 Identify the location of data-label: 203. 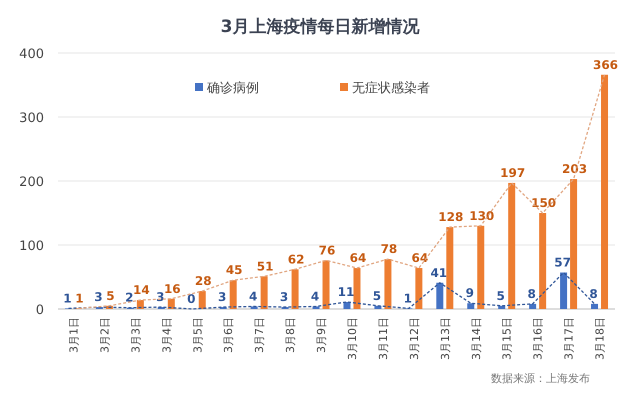
(575, 169).